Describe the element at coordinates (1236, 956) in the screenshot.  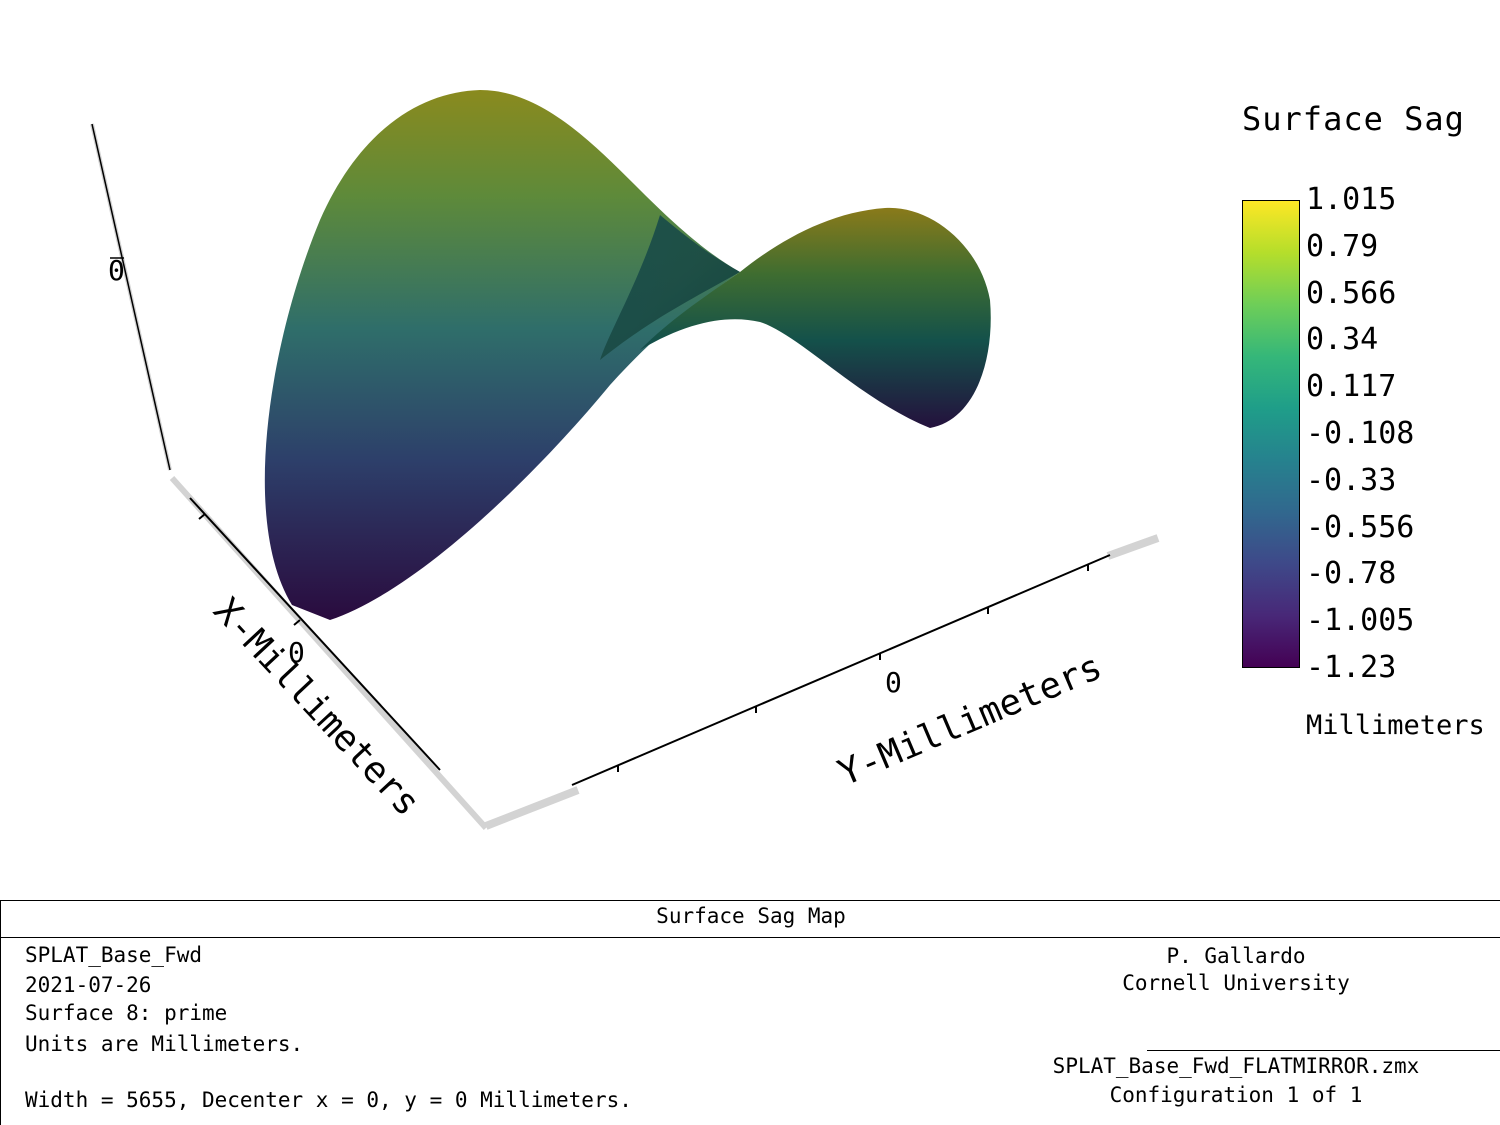
I see `author: P. Gallardo` at that location.